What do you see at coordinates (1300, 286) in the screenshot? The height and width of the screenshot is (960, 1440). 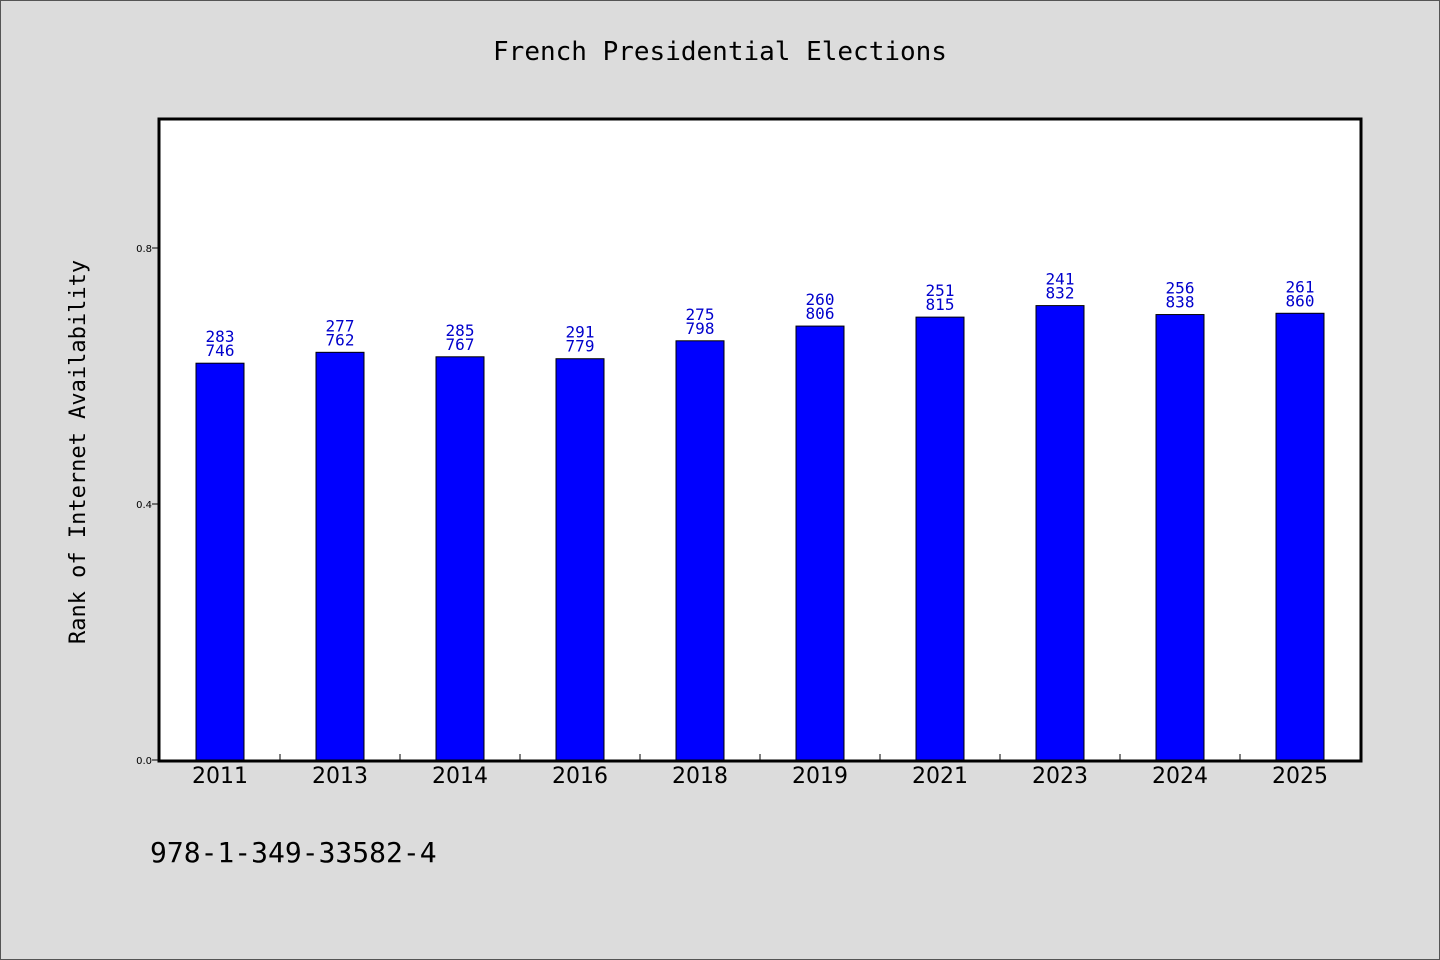 I see `bar-label-top-2025: 261` at bounding box center [1300, 286].